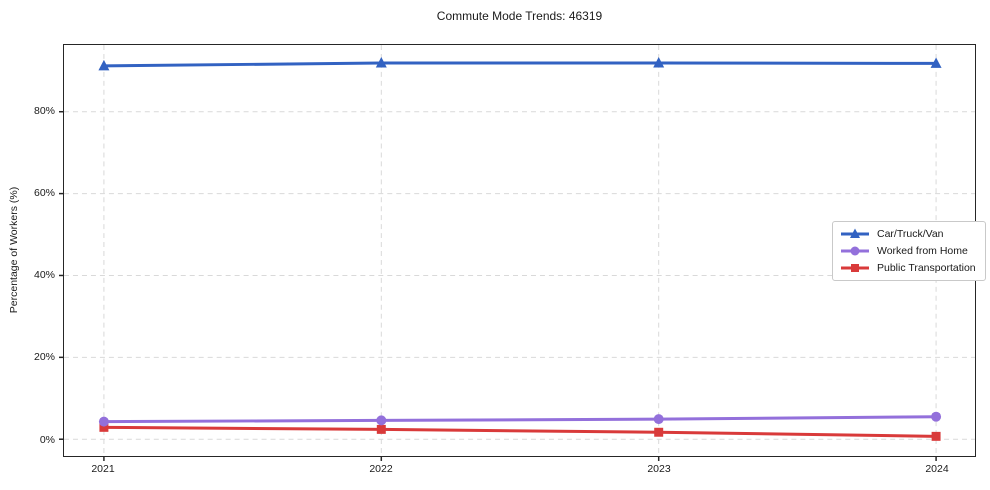 This screenshot has height=490, width=990. Describe the element at coordinates (519, 16) in the screenshot. I see `chart-title: Commute Mode Trends: 46319` at that location.